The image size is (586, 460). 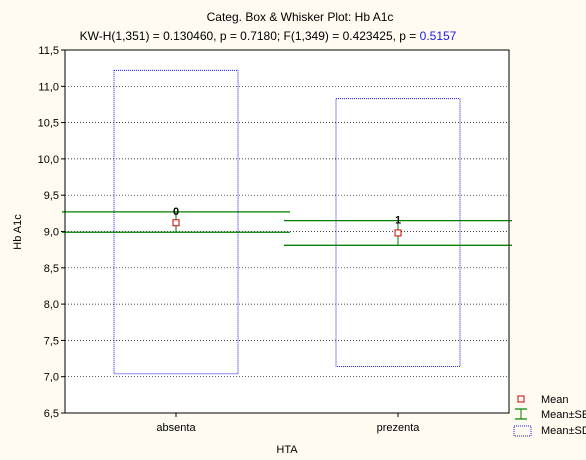 What do you see at coordinates (51, 414) in the screenshot?
I see `y-tick-label: 6,5` at bounding box center [51, 414].